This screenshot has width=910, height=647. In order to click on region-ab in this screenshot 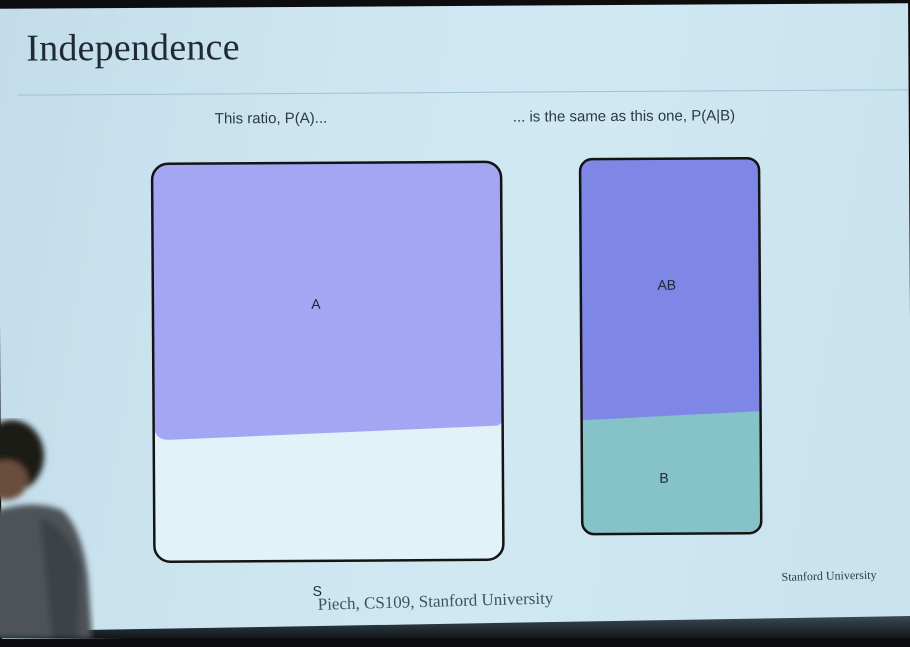, I will do `click(670, 289)`.